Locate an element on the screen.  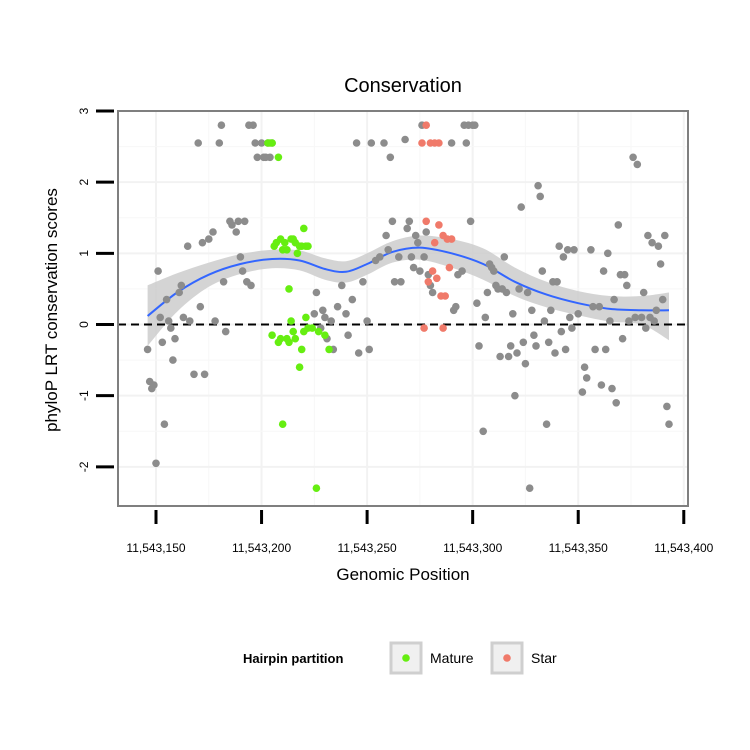
legend-marker-star is located at coordinates (507, 658).